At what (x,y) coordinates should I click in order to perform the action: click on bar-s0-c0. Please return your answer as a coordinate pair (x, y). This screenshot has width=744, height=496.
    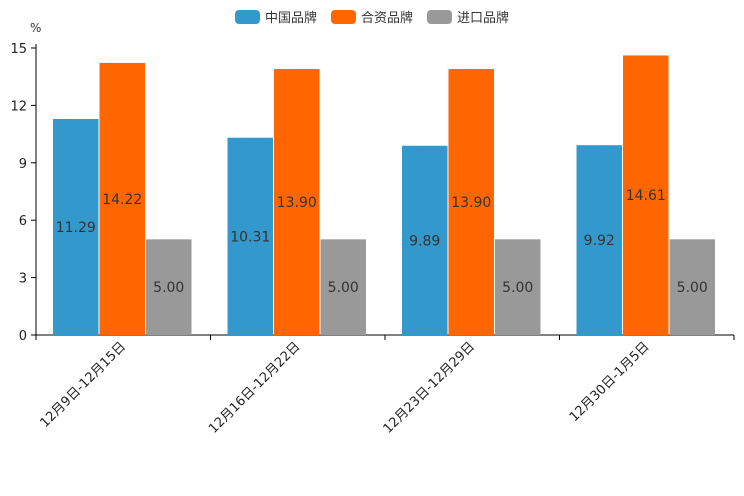
    Looking at the image, I should click on (76, 226).